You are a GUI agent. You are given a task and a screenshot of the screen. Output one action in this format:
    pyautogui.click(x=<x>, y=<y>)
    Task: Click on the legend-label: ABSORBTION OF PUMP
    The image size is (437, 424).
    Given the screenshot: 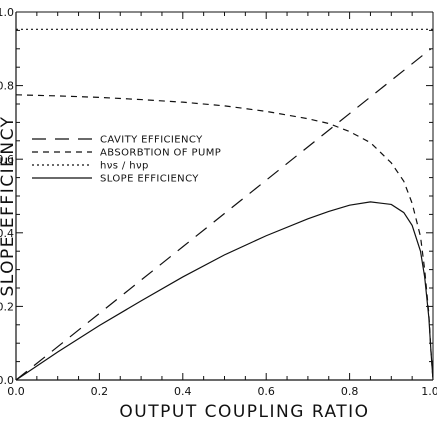 What is the action you would take?
    pyautogui.click(x=160, y=153)
    